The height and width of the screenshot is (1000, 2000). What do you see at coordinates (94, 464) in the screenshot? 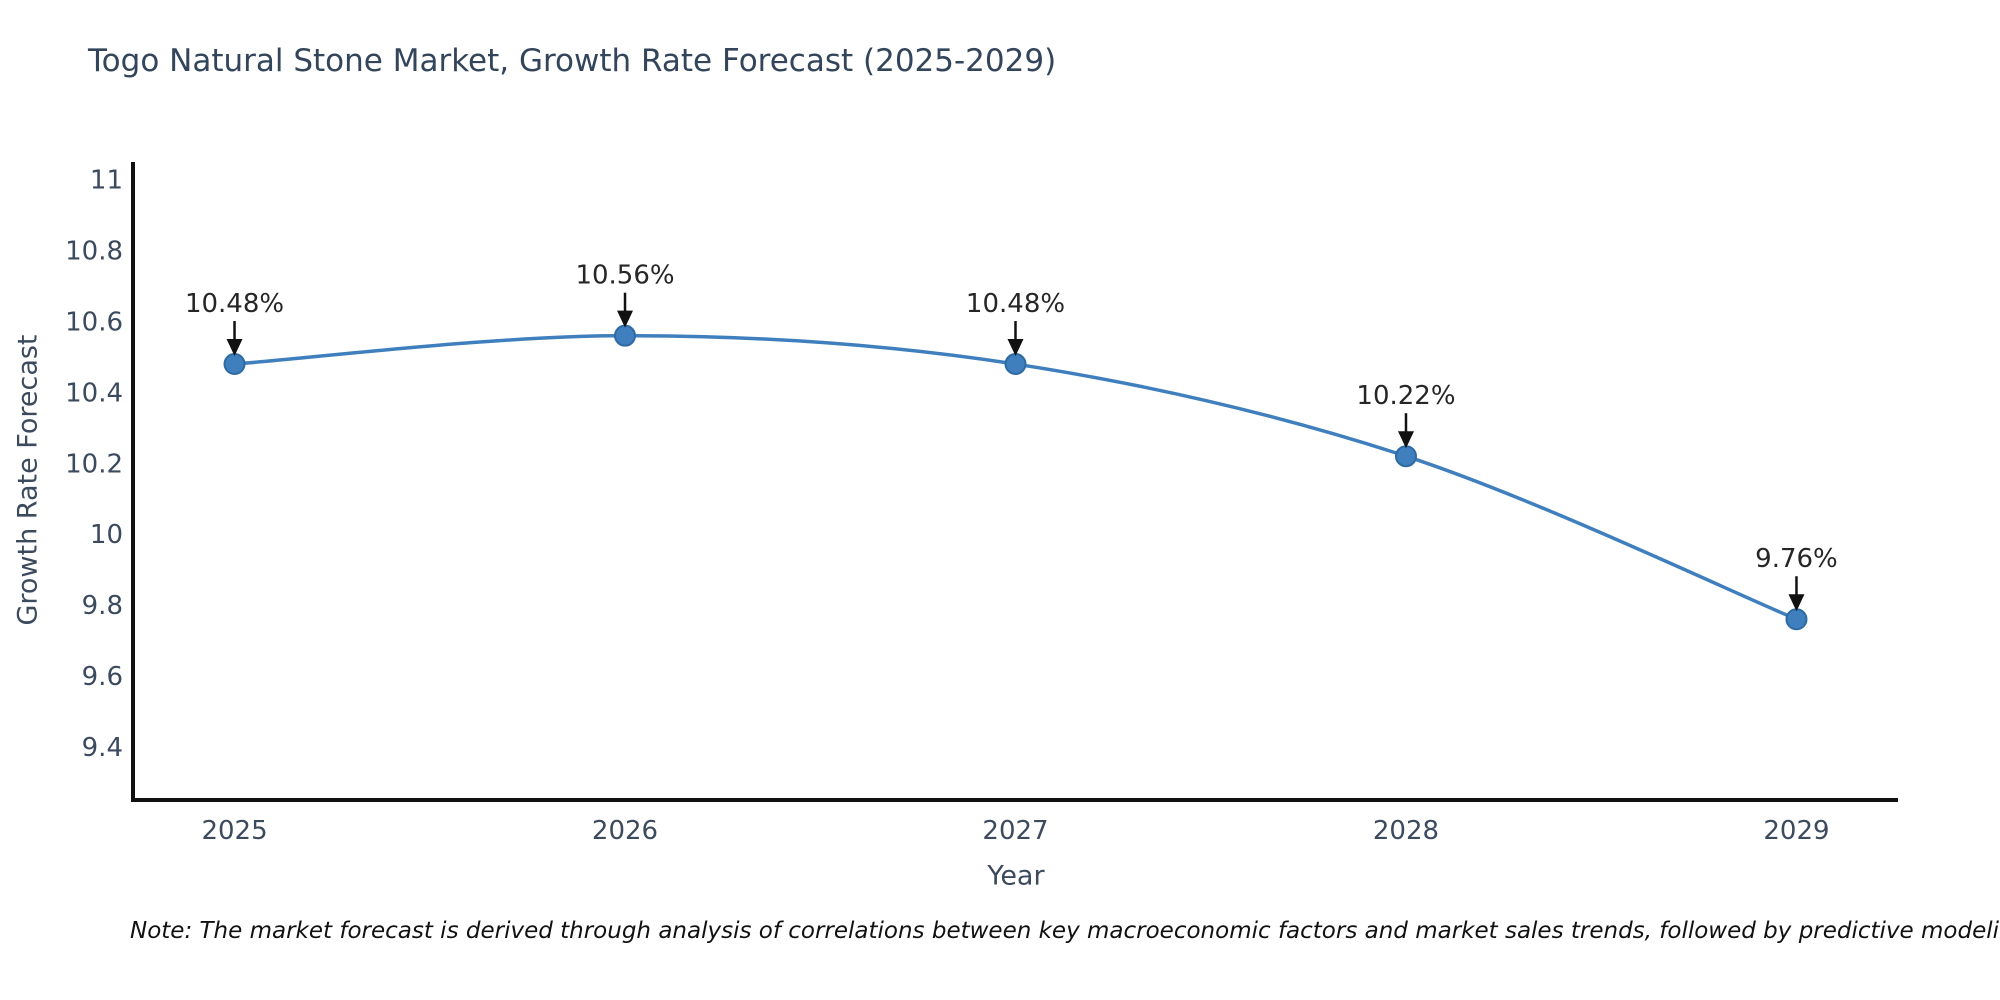
I see `y-tick-label: 10.2` at bounding box center [94, 464].